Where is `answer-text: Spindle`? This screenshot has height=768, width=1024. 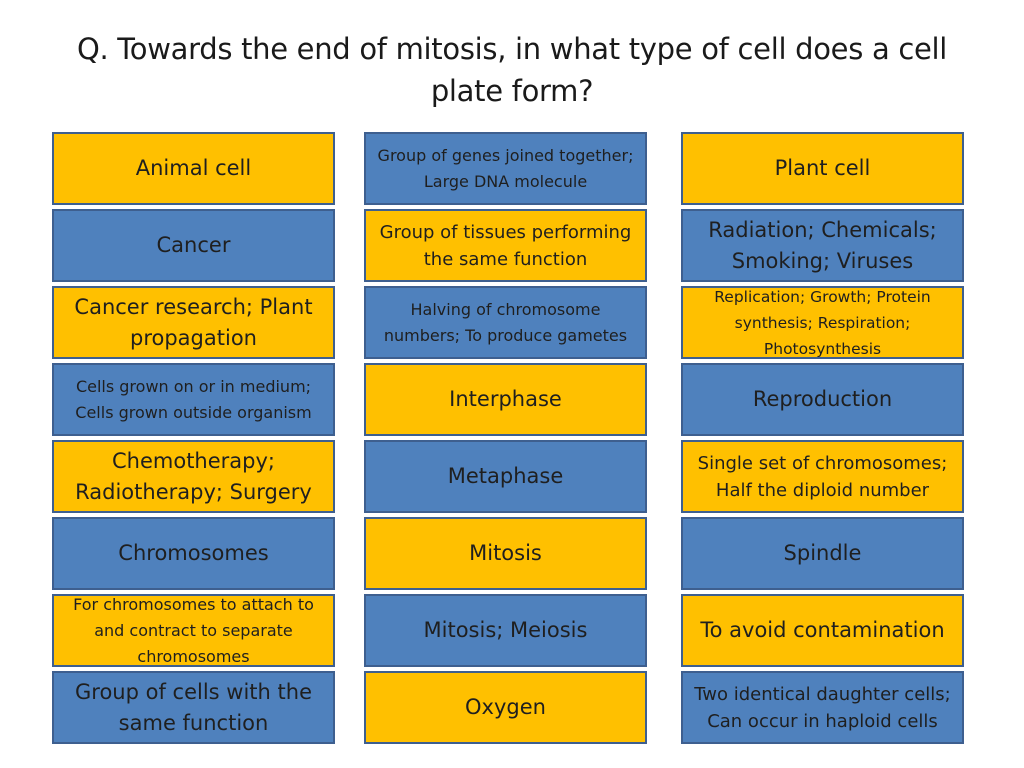 answer-text: Spindle is located at coordinates (822, 553).